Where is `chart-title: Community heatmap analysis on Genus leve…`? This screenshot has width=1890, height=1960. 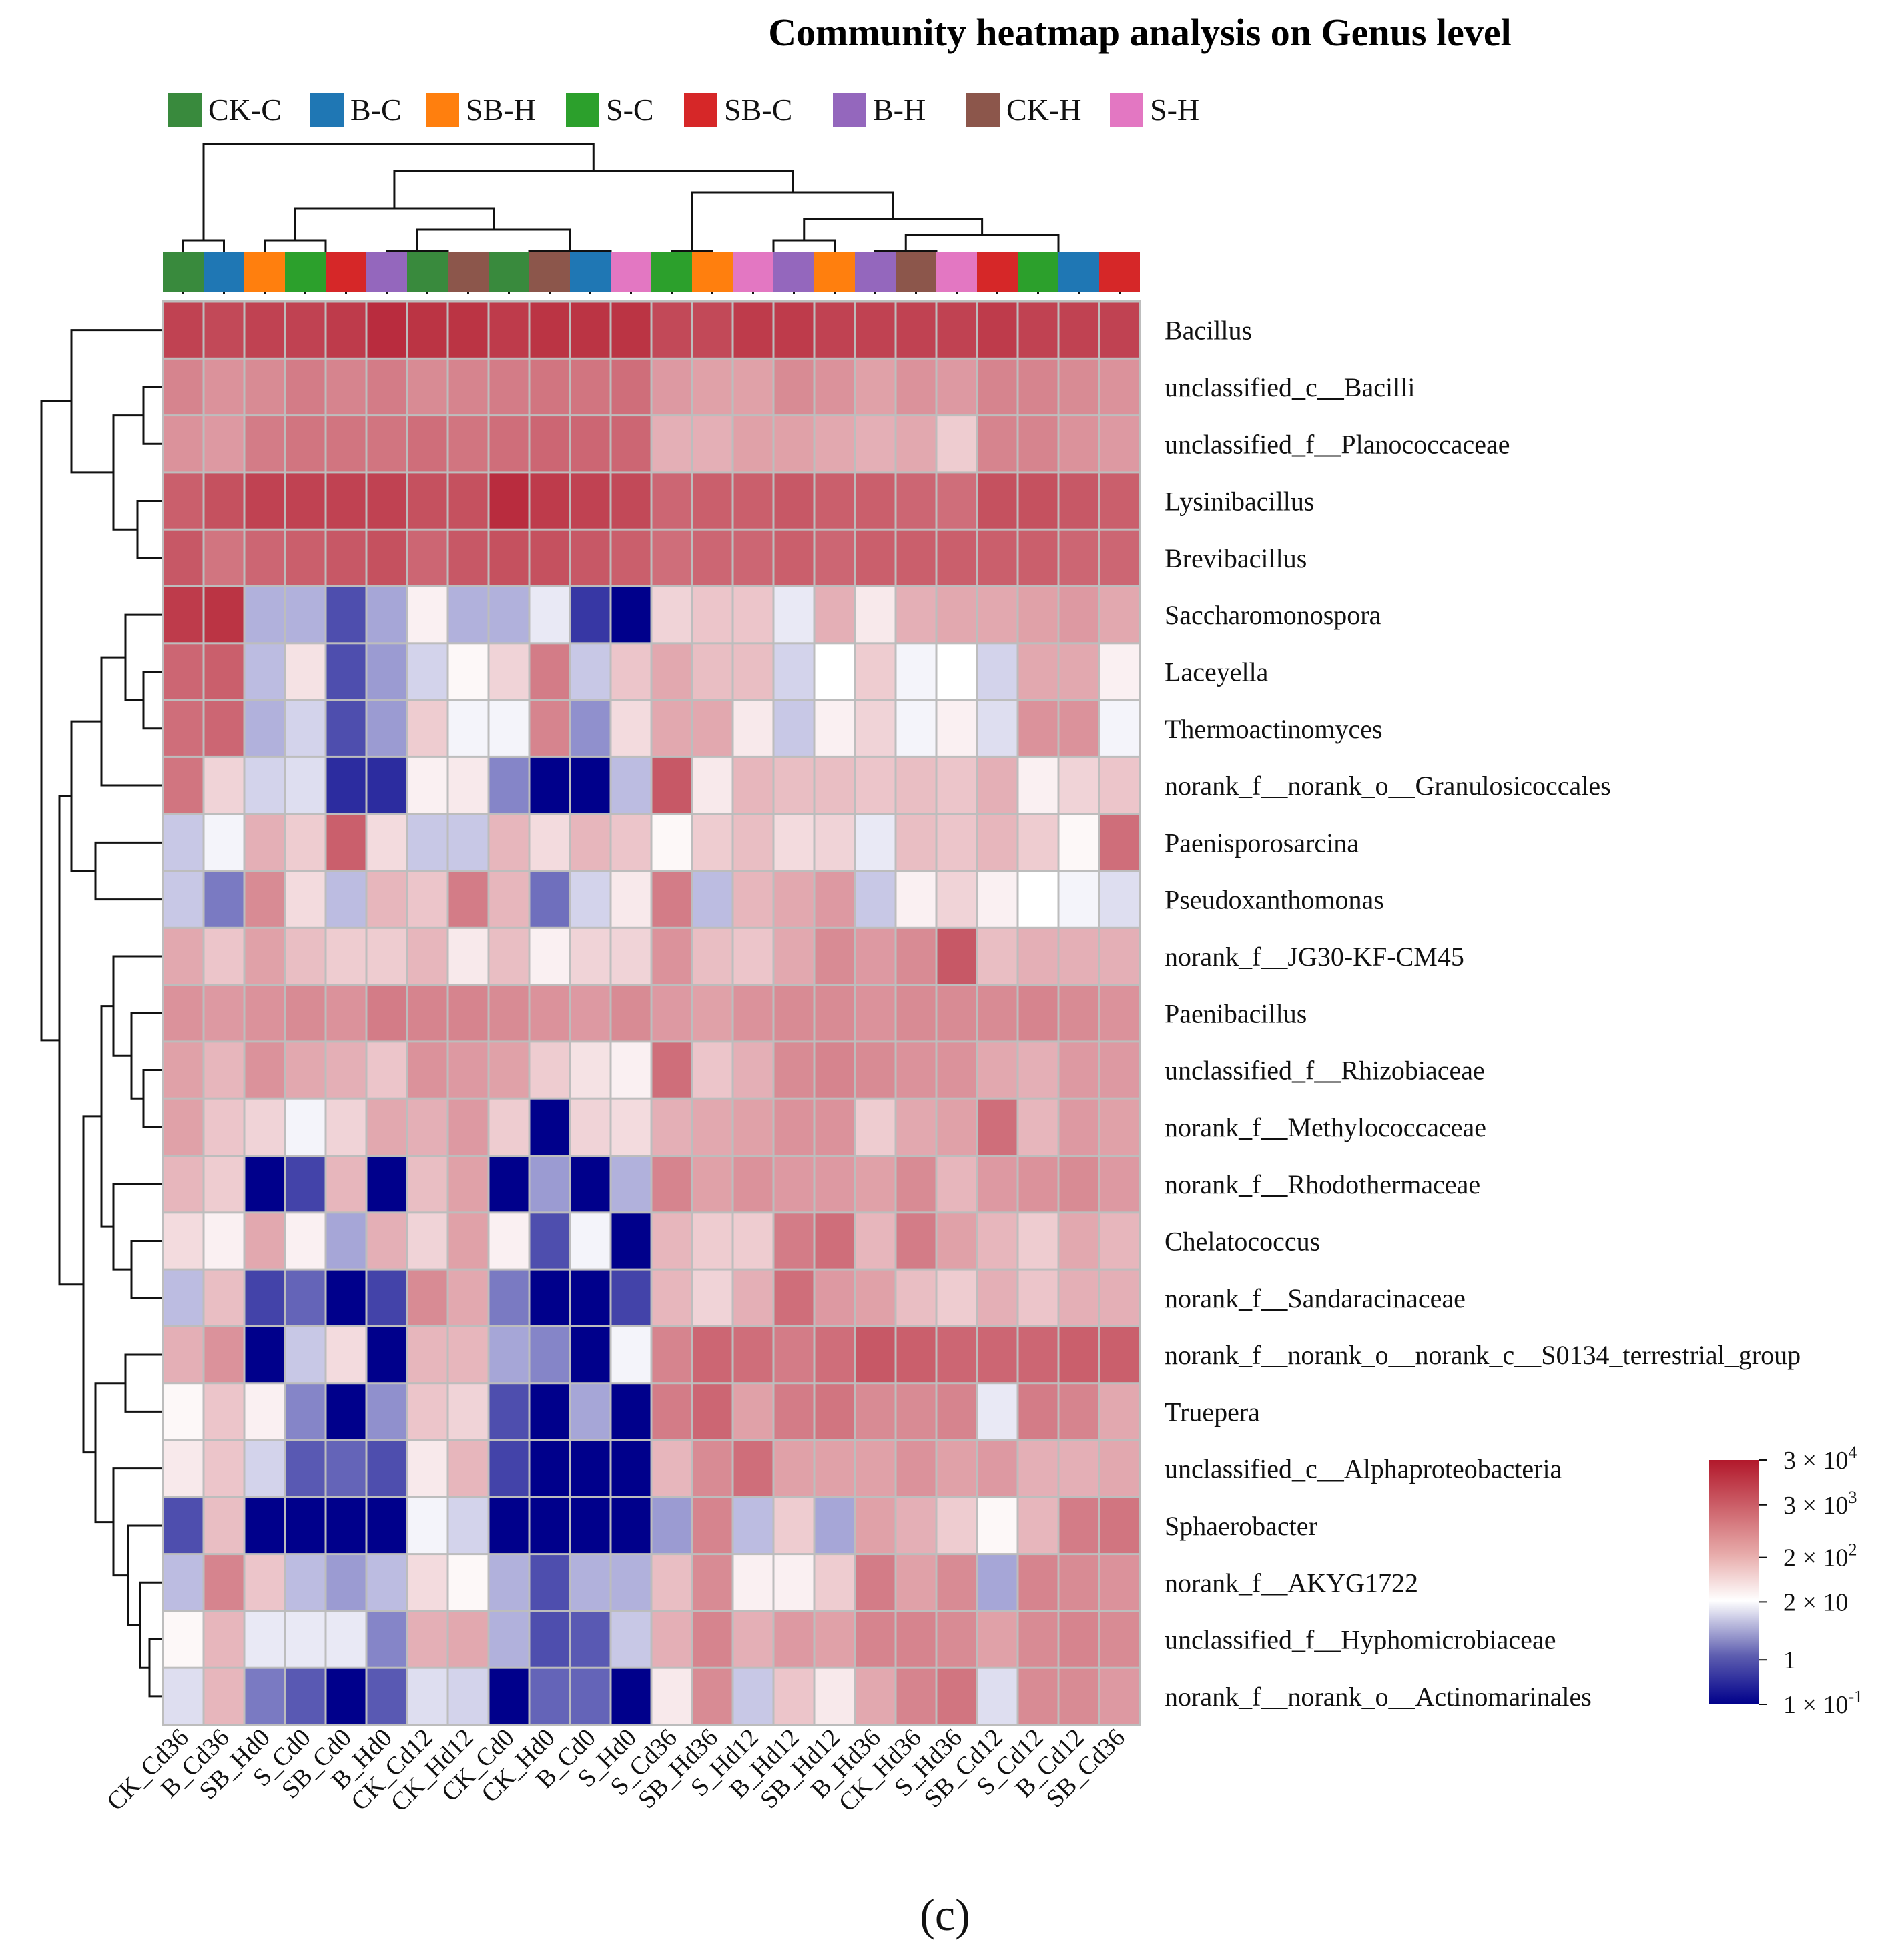
chart-title: Community heatmap analysis on Genus leve… is located at coordinates (1139, 32).